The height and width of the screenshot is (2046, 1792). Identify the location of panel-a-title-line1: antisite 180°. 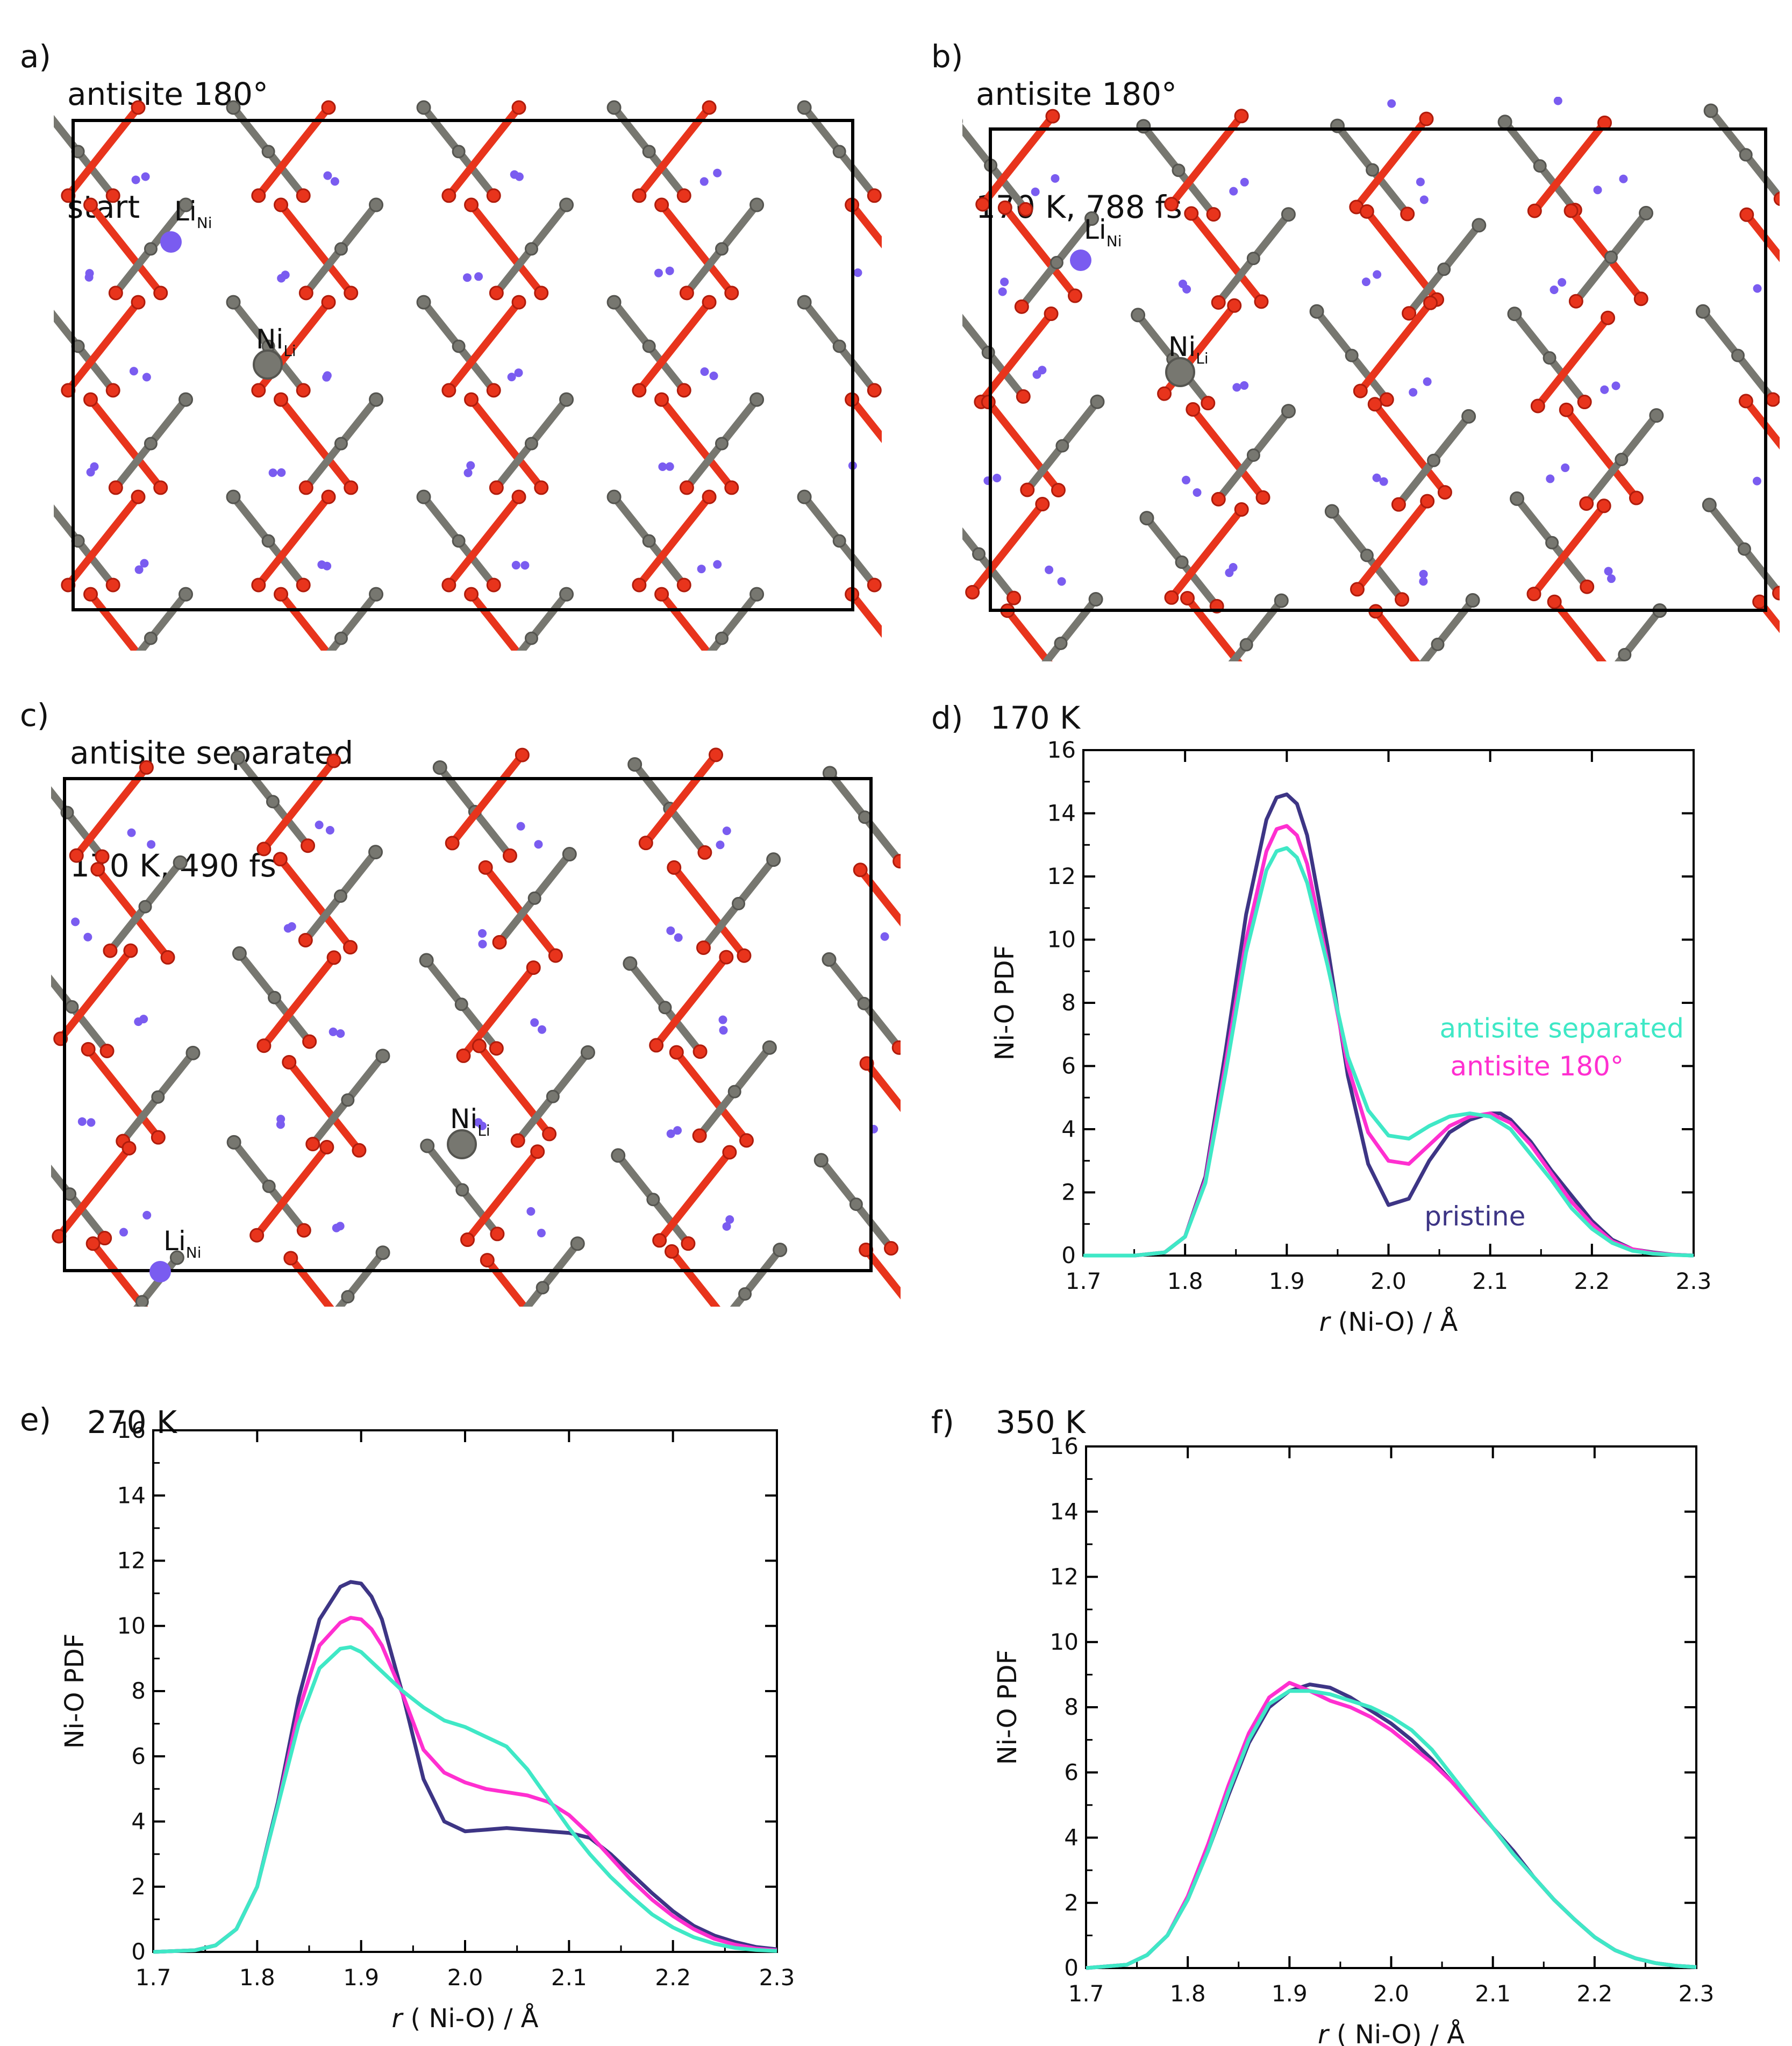
(168, 94).